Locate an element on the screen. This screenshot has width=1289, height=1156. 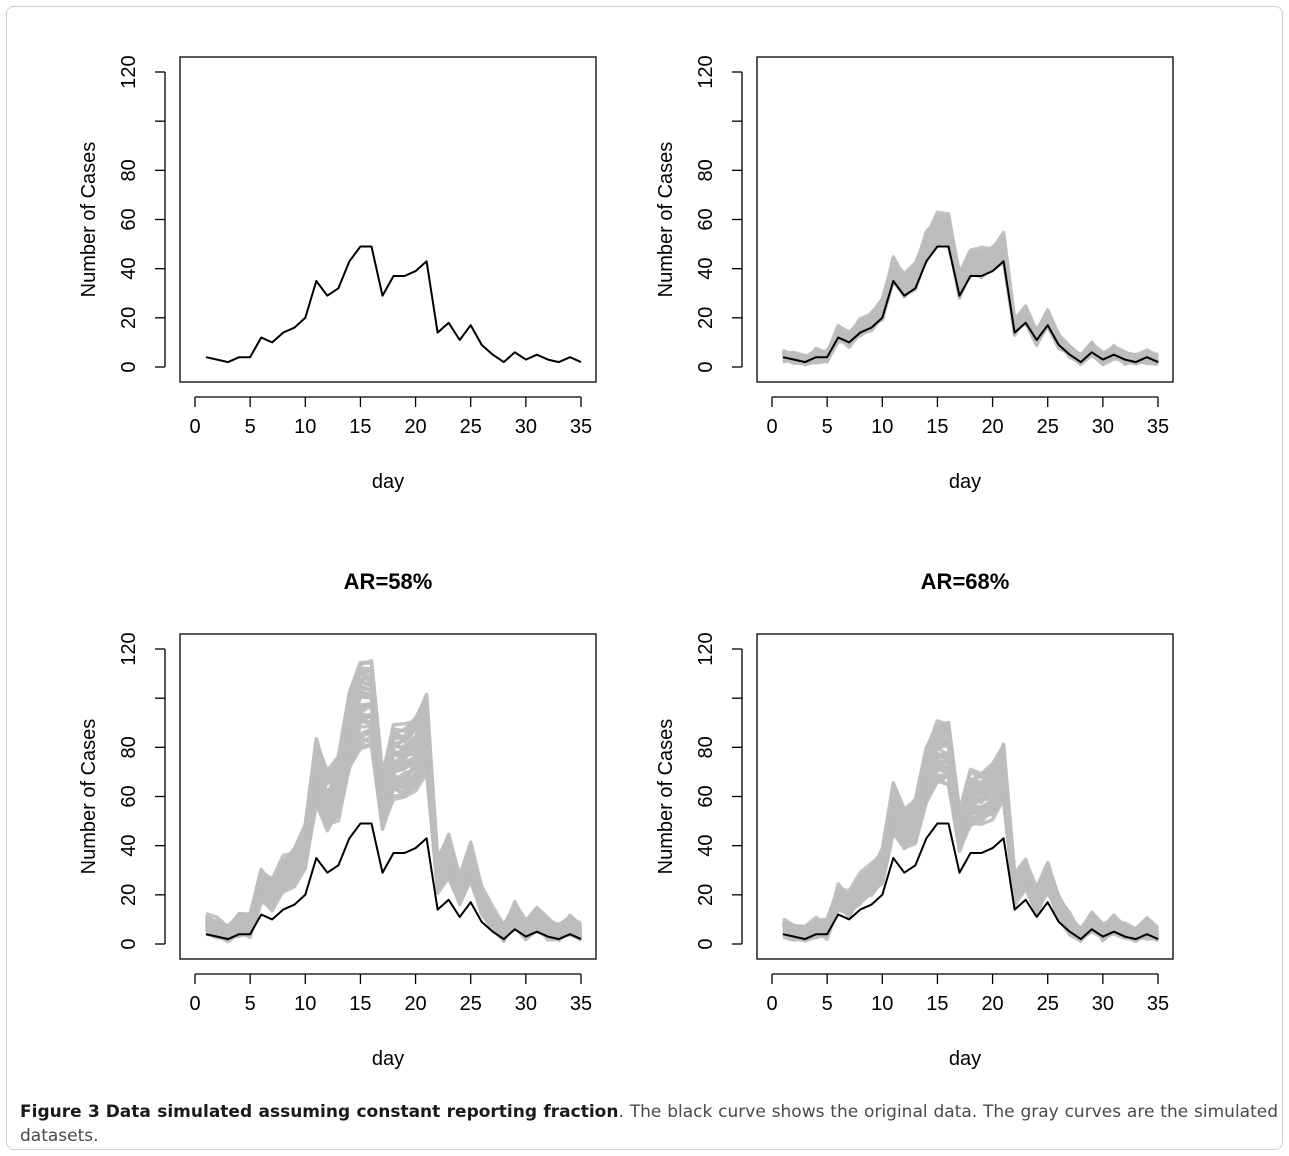
chart-title: AR=68% is located at coordinates (965, 581).